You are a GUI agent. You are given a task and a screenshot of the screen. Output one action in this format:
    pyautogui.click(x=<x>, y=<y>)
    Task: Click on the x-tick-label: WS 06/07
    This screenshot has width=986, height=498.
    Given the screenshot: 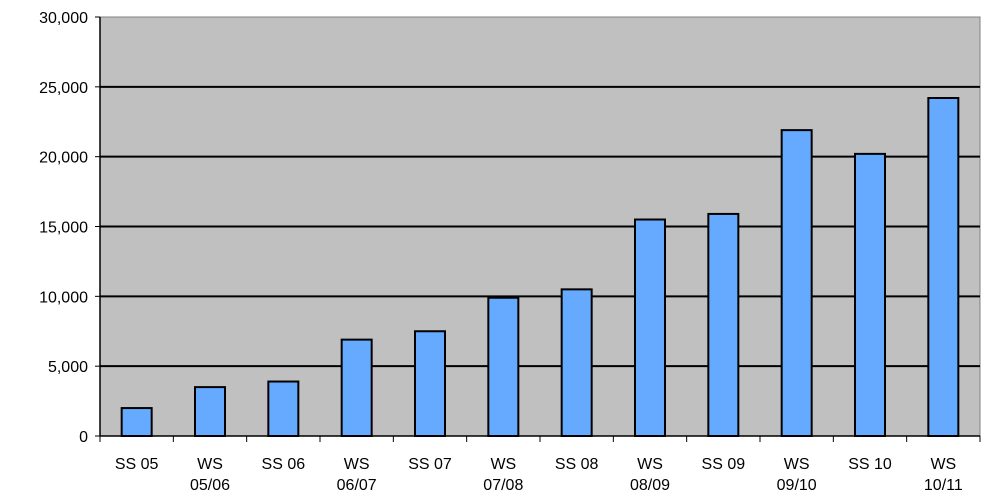 What is the action you would take?
    pyautogui.click(x=357, y=475)
    